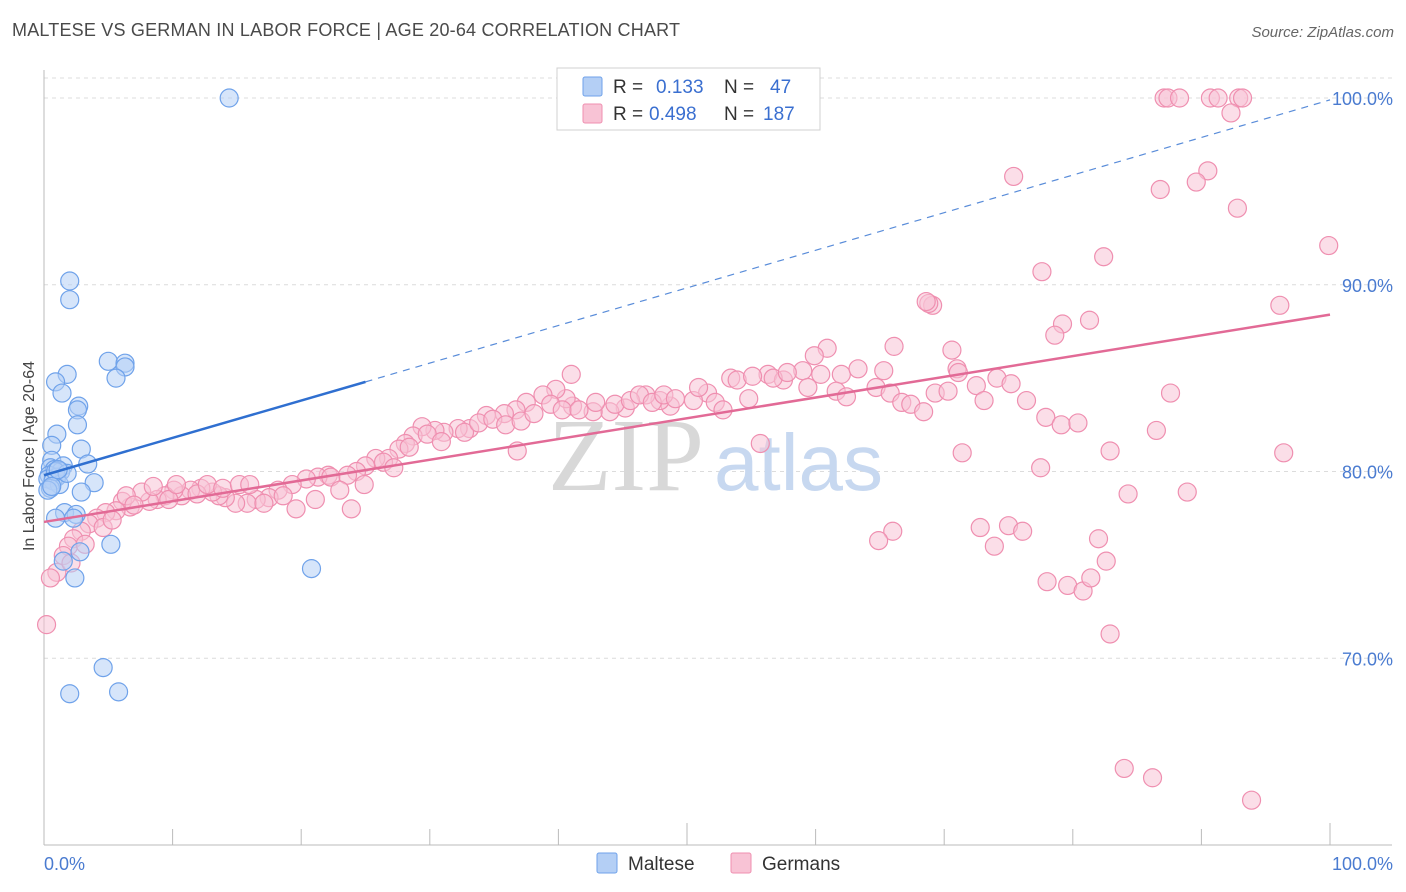  I want to click on y-axis-label: In Labor Force | Age 20-64, so click(29, 456).